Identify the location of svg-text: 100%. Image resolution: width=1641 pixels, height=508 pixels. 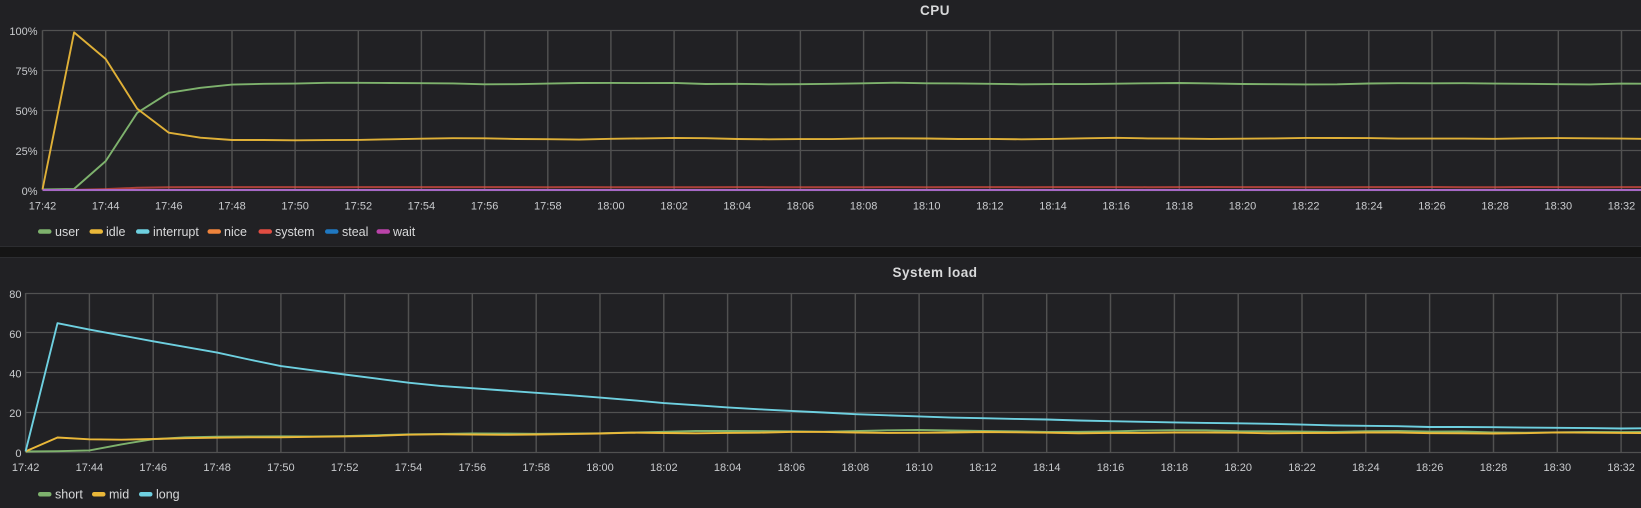
(23, 32).